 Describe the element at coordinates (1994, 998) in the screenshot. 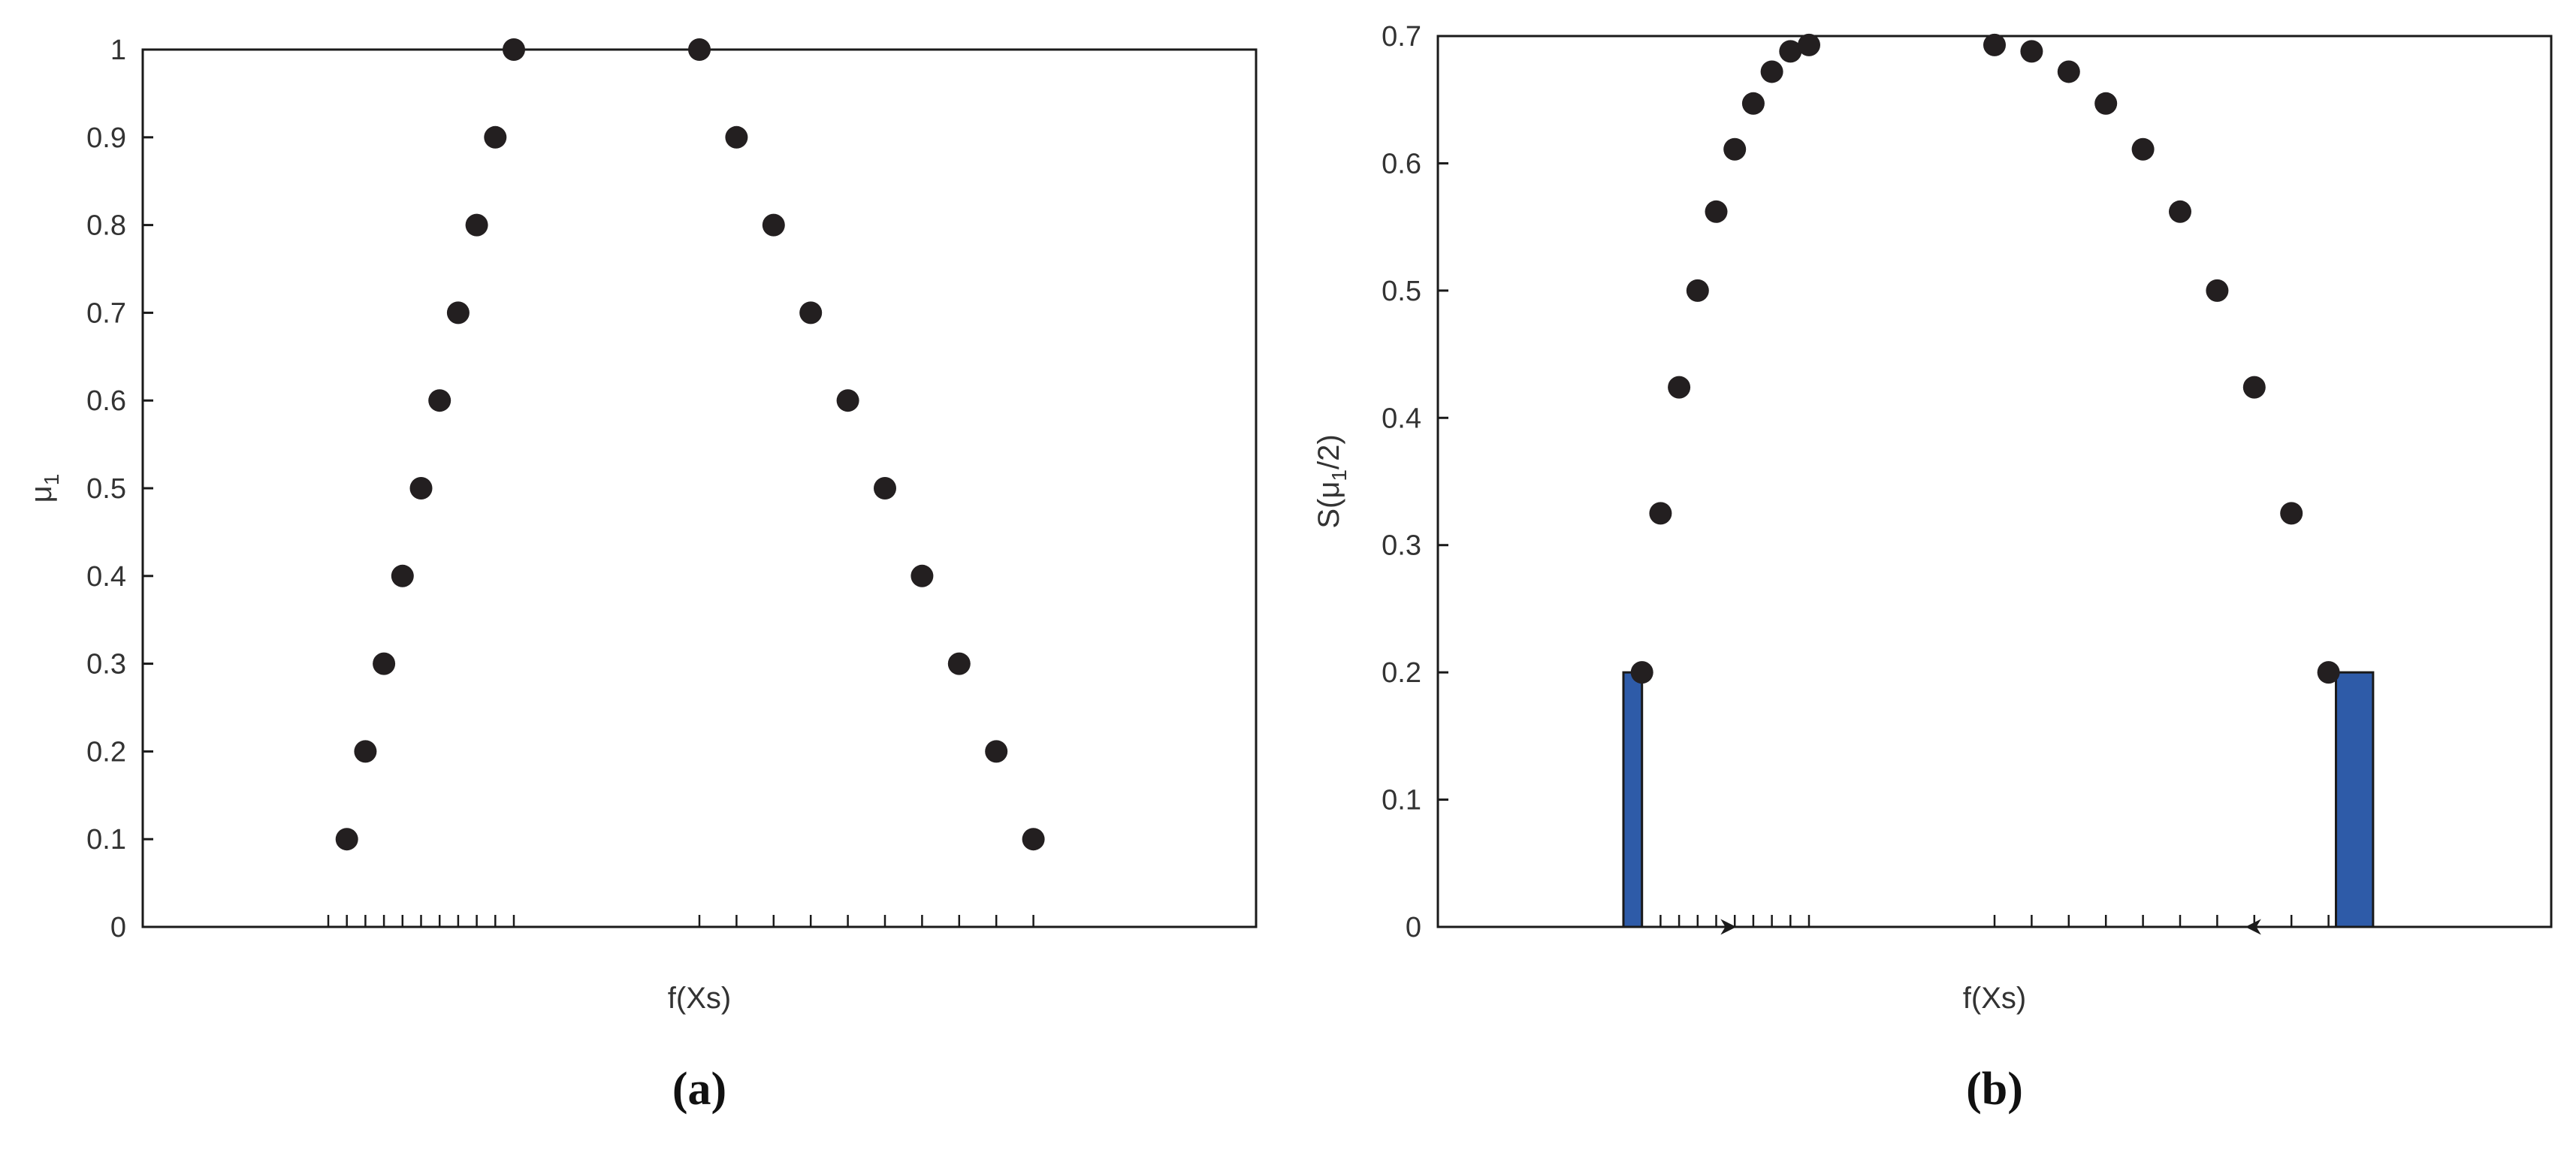

I see `x-axis-label-b: f(Xs)` at that location.